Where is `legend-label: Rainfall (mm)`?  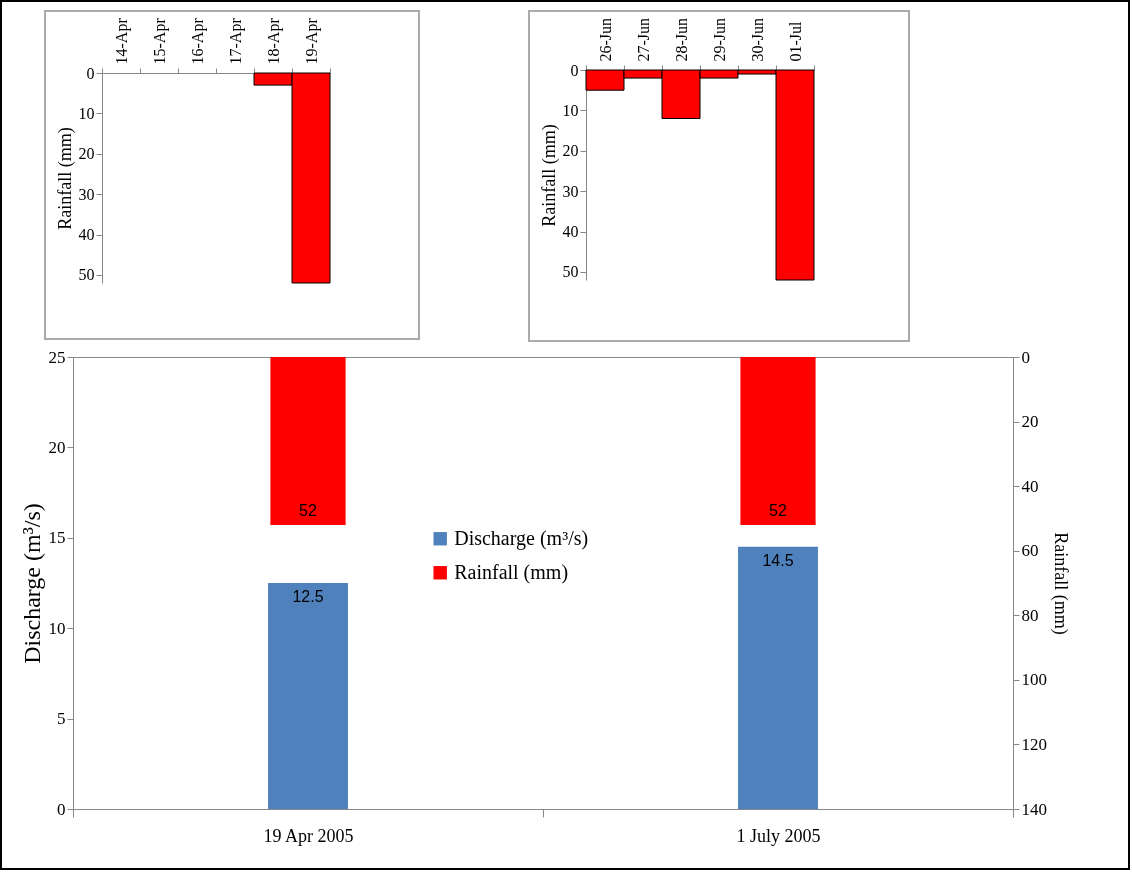 legend-label: Rainfall (mm) is located at coordinates (511, 572).